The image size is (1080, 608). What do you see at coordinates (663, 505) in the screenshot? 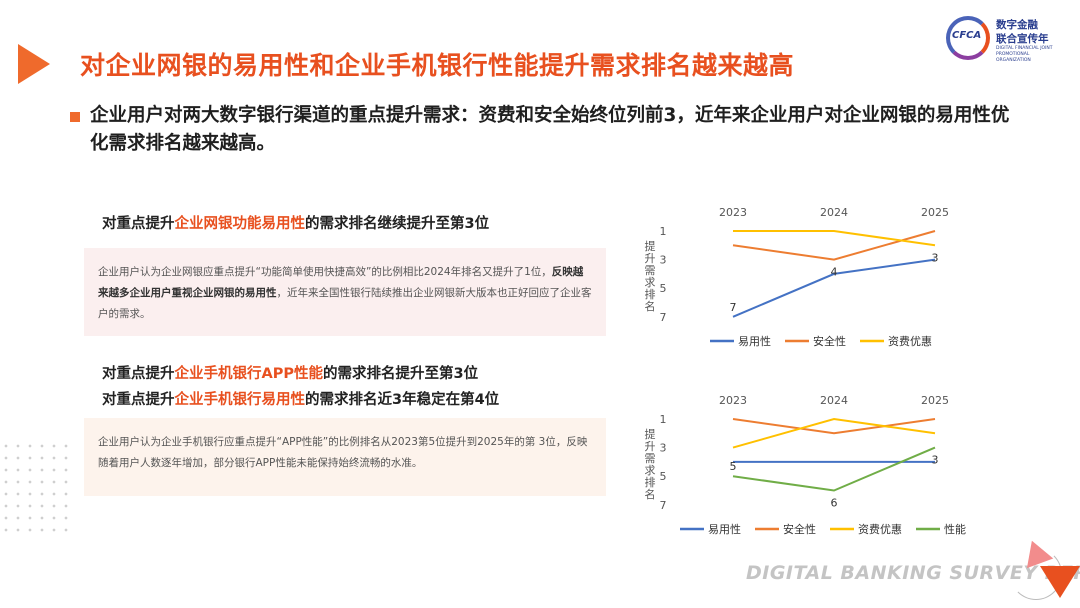
I see `chart2-y-tick-label: 7` at bounding box center [663, 505].